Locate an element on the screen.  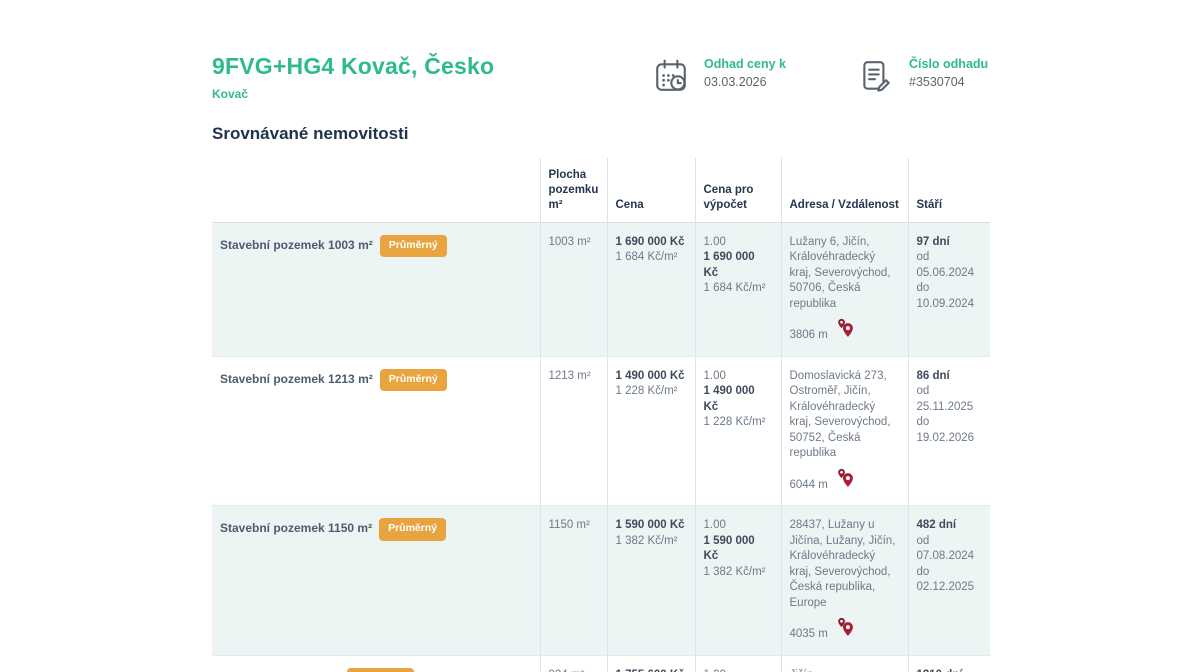
property-cell: Stavební pozemek 1213 m² Průměrný is located at coordinates (376, 431).